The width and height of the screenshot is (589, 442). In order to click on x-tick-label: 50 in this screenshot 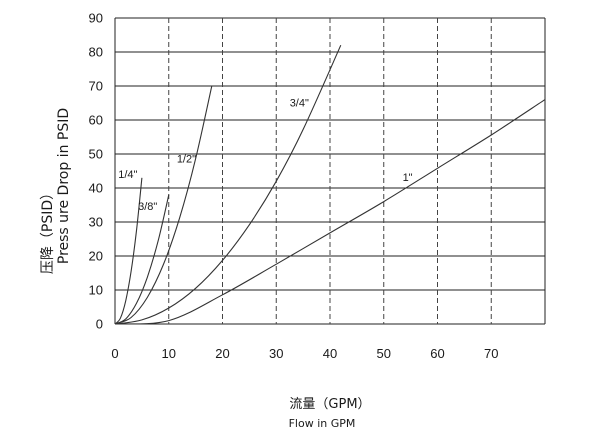, I will do `click(384, 353)`.